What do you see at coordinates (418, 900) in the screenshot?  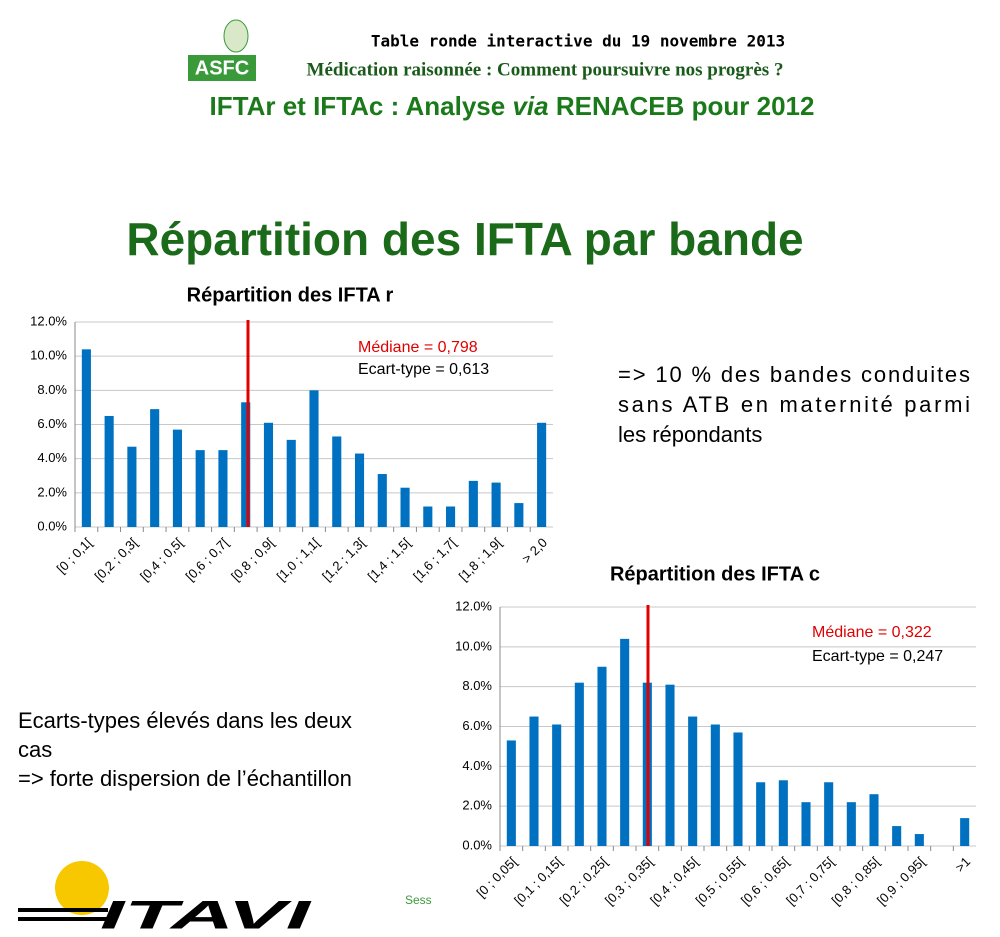 I see `footer-tag: Sess` at bounding box center [418, 900].